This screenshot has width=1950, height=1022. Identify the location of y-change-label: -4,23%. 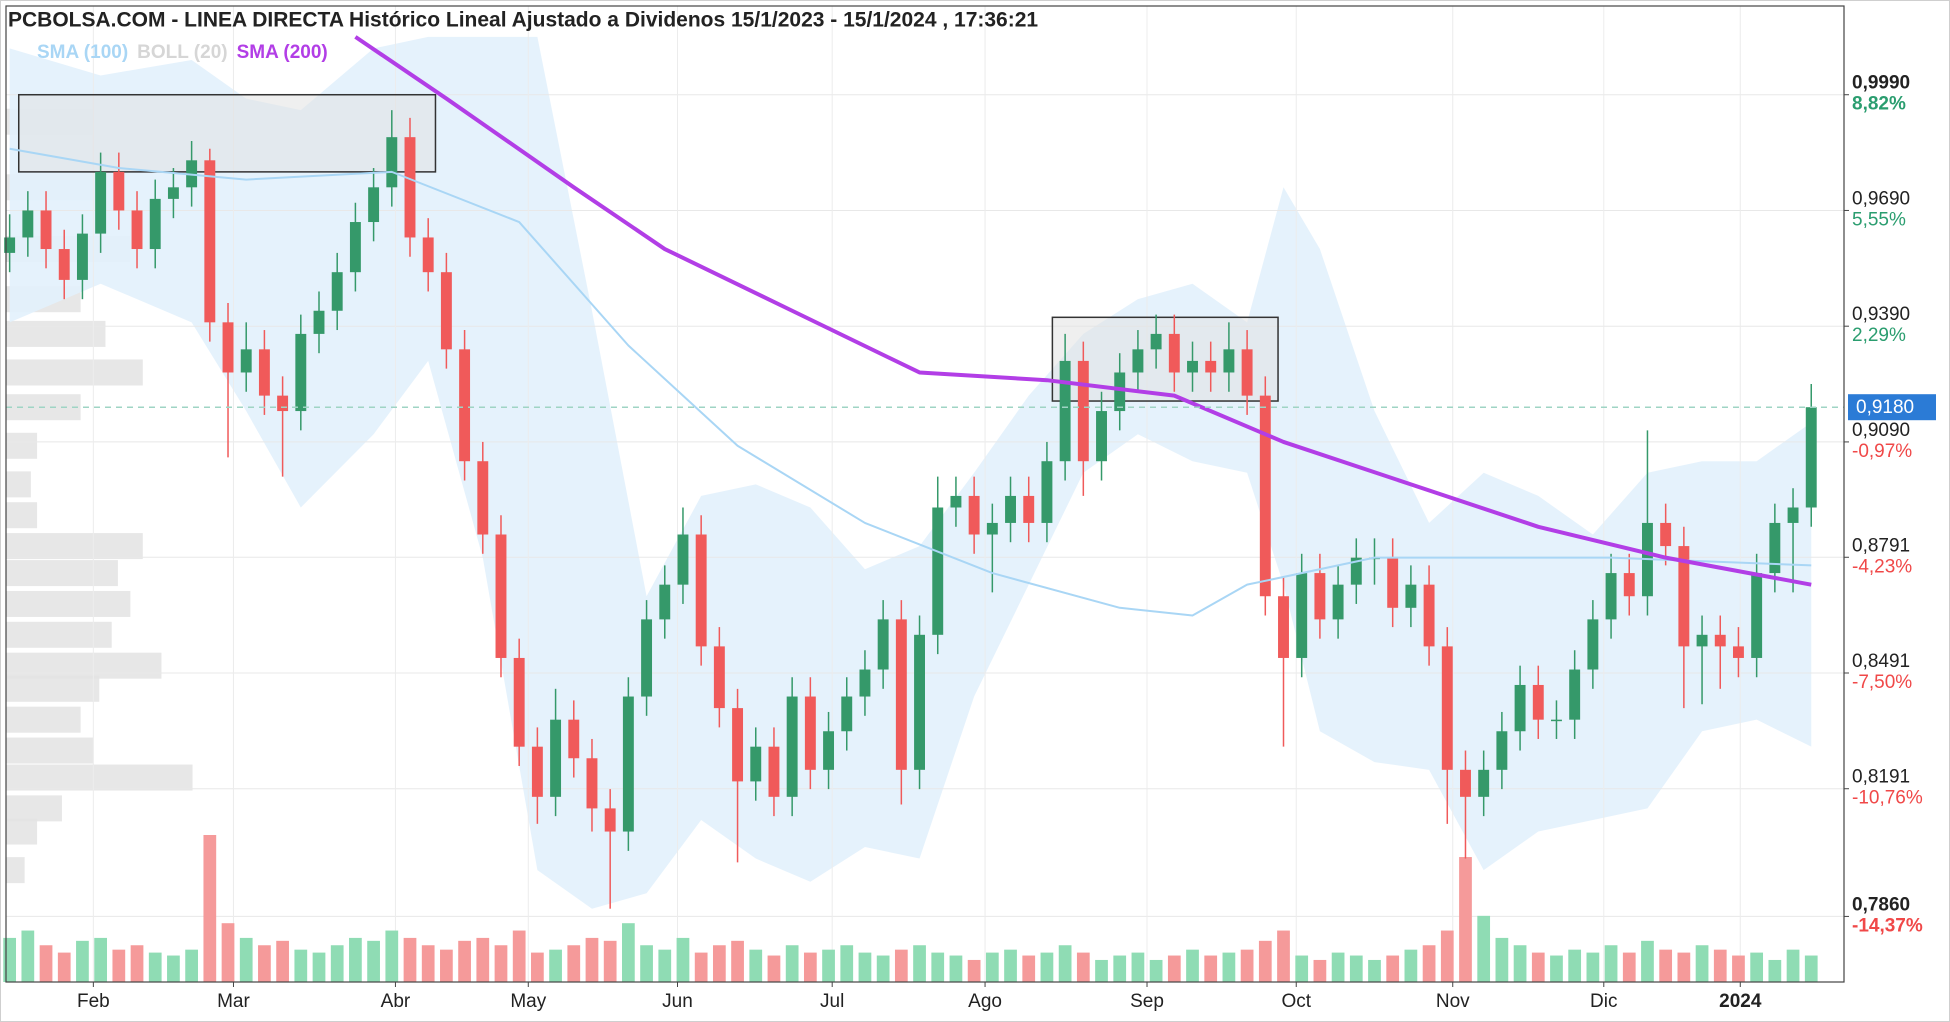
(1882, 566).